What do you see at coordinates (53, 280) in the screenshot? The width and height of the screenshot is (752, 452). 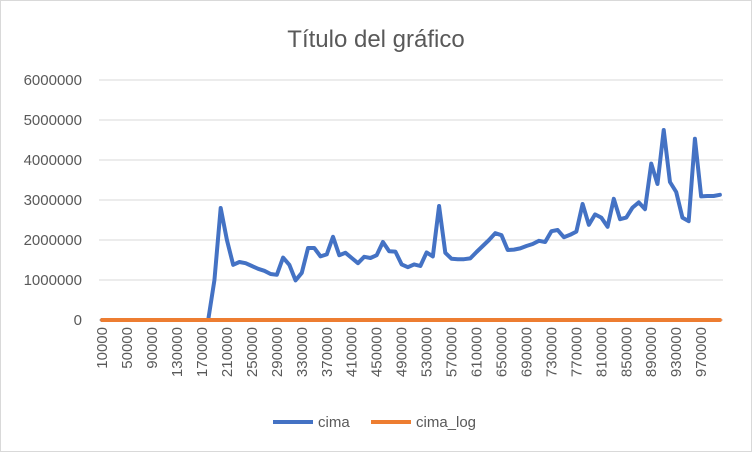 I see `y-tick-label: 1000000` at bounding box center [53, 280].